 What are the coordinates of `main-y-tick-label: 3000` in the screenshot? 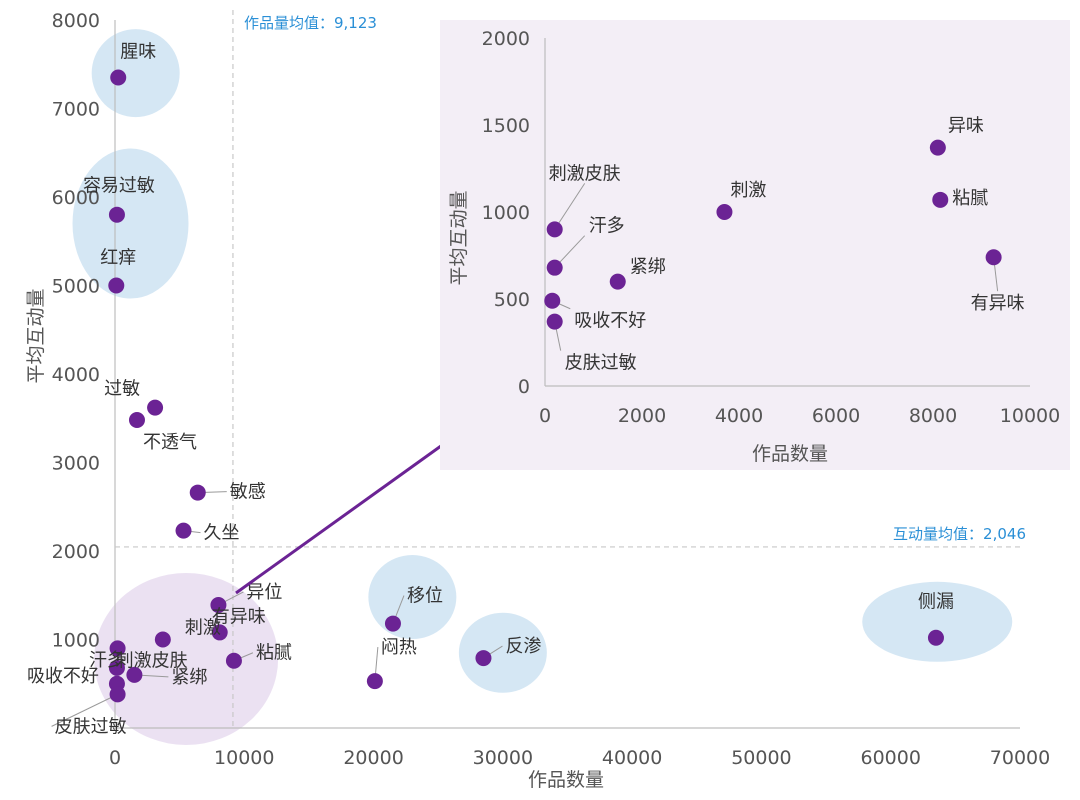 It's located at (76, 464).